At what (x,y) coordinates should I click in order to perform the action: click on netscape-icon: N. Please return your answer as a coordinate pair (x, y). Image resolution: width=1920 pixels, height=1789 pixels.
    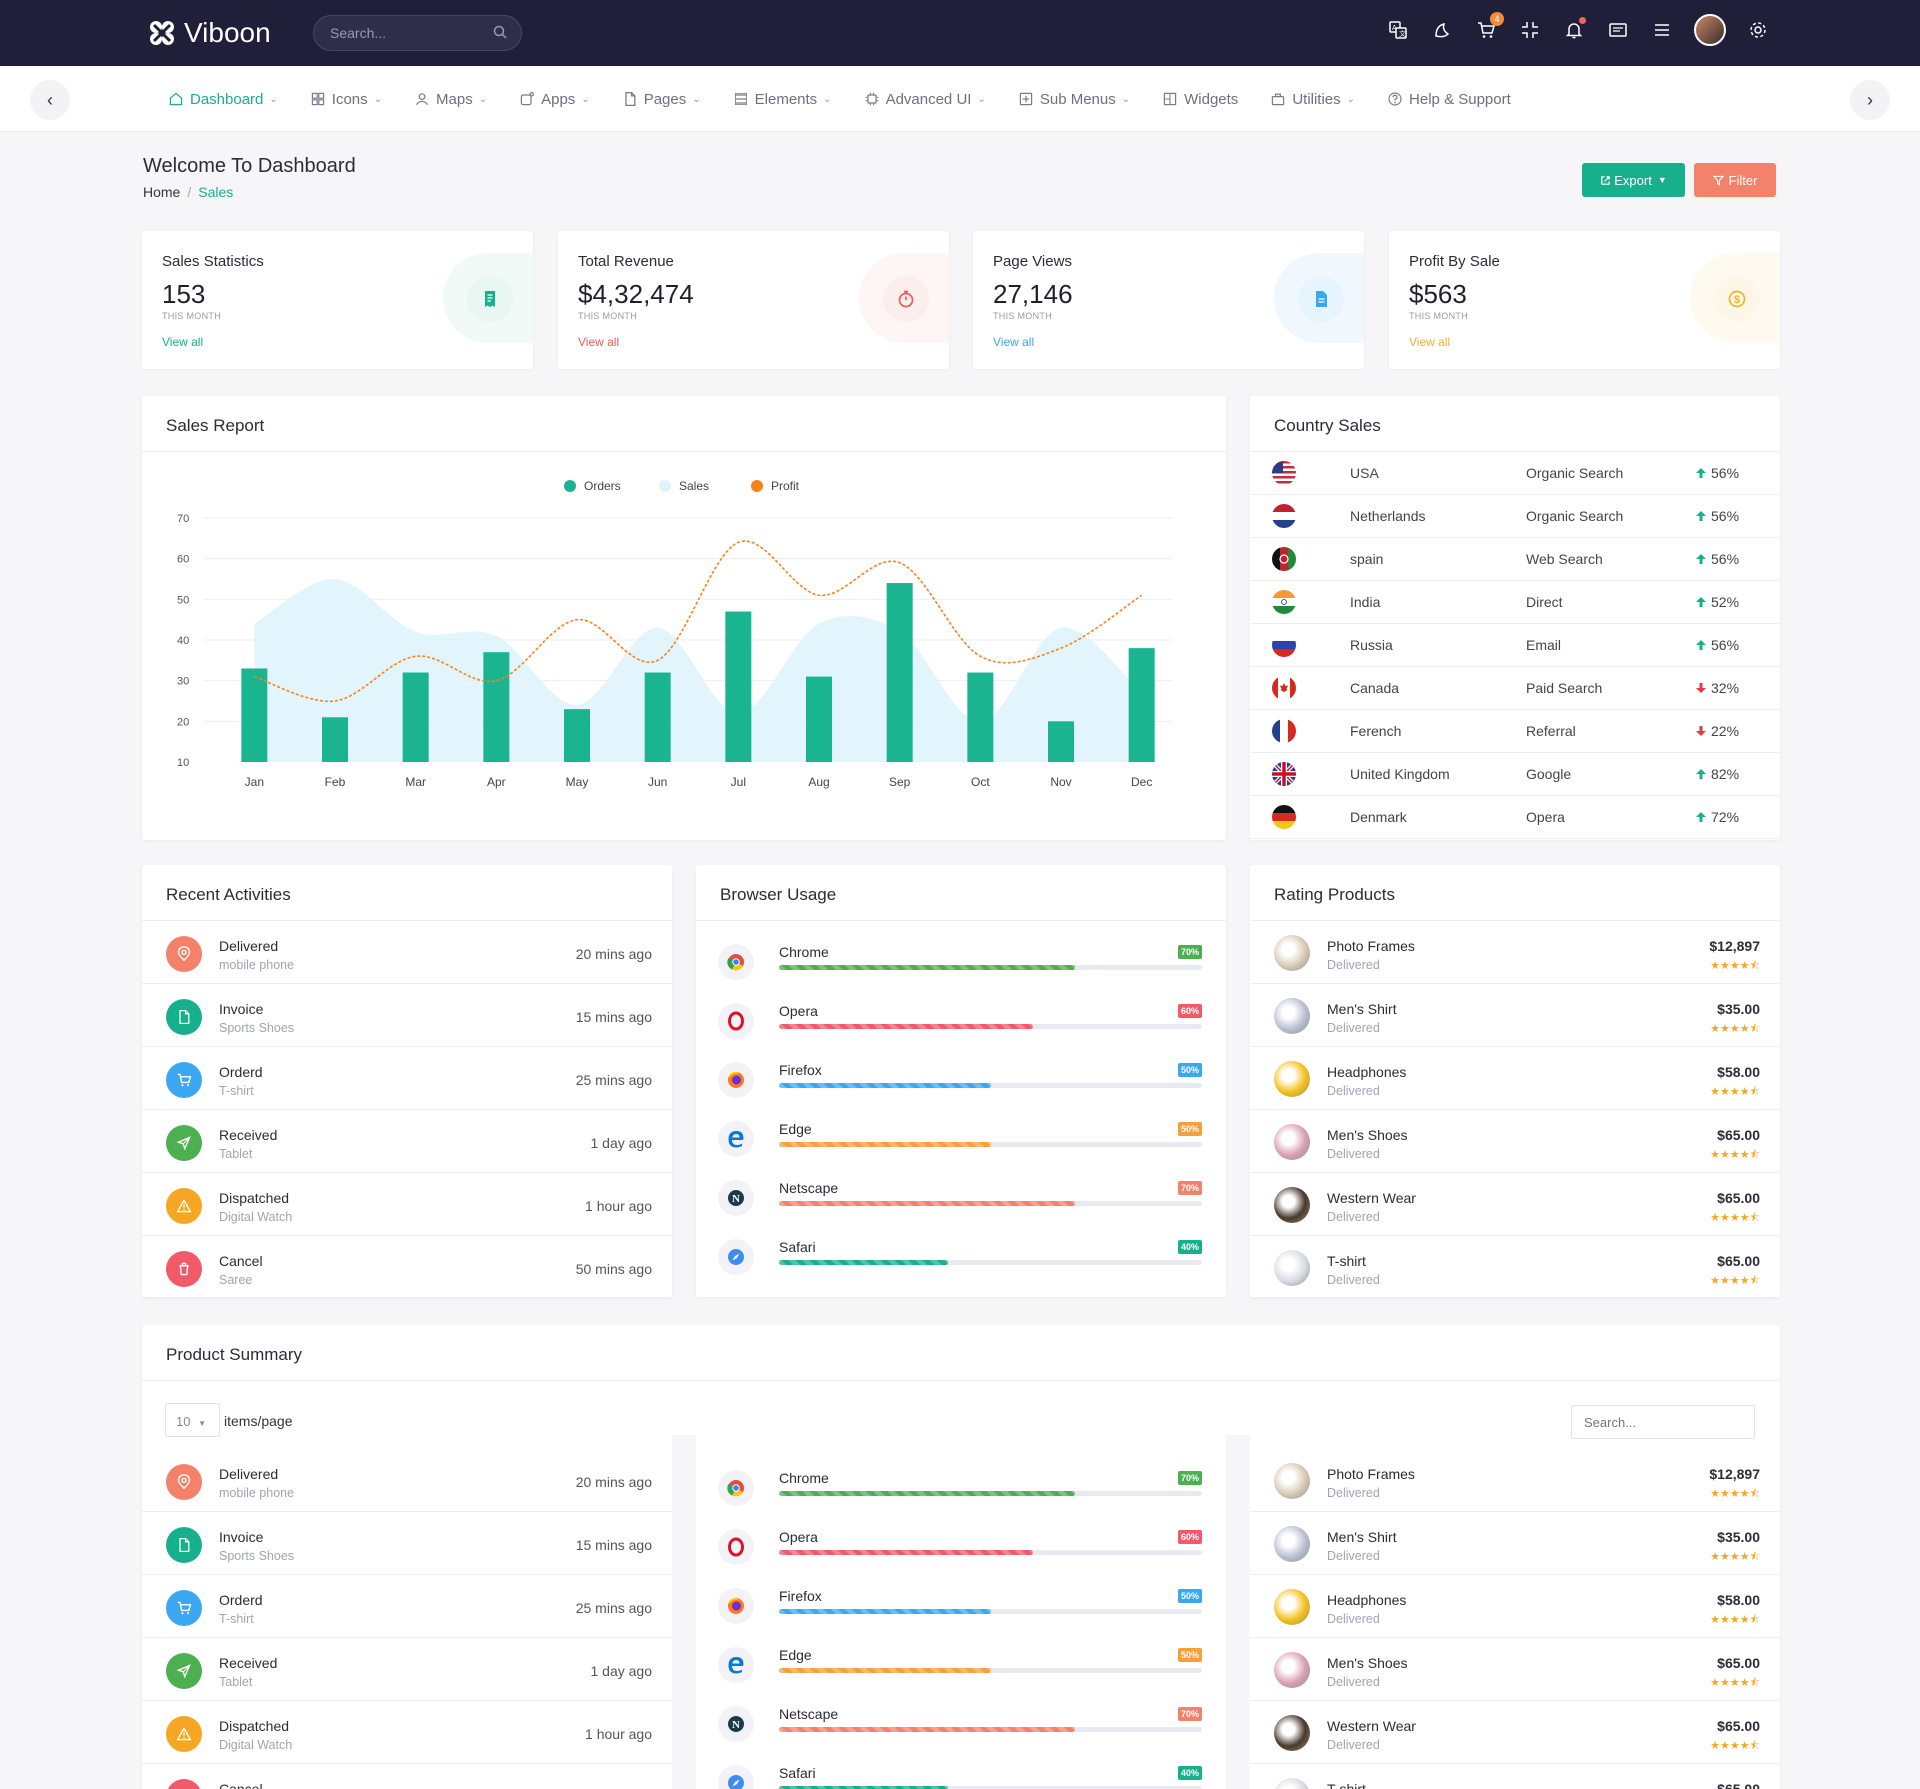
    Looking at the image, I should click on (736, 1198).